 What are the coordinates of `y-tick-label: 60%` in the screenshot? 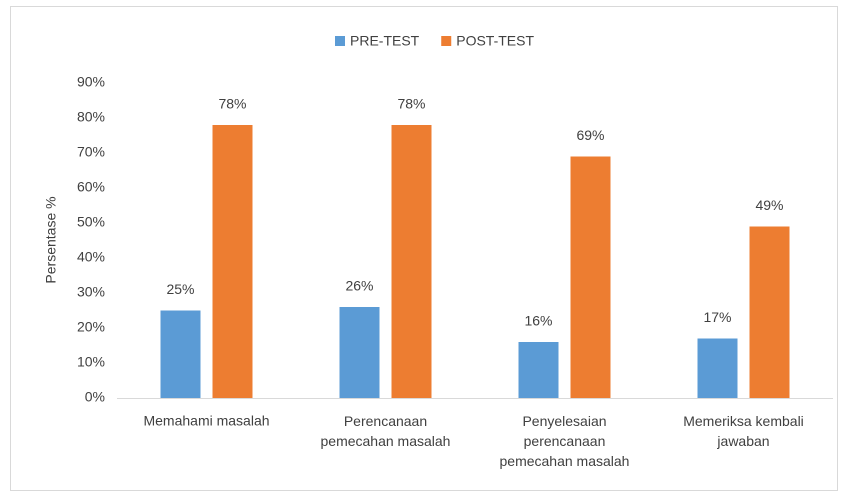 It's located at (91, 187).